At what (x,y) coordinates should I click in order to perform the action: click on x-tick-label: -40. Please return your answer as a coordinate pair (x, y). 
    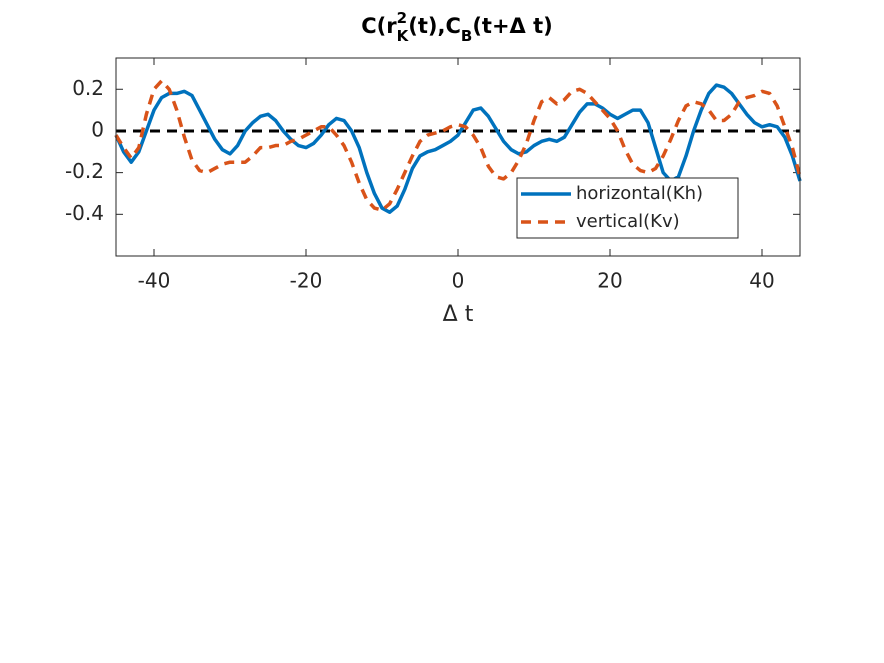
    Looking at the image, I should click on (154, 281).